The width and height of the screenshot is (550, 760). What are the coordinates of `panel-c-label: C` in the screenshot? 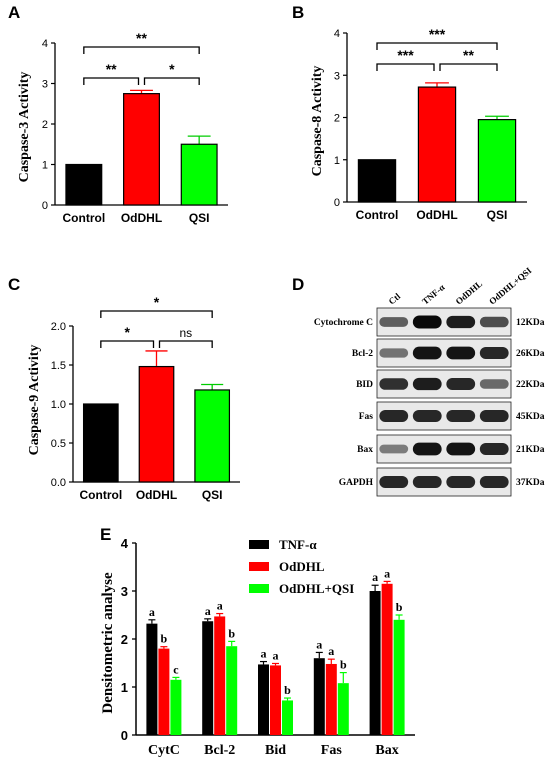 It's located at (14, 284).